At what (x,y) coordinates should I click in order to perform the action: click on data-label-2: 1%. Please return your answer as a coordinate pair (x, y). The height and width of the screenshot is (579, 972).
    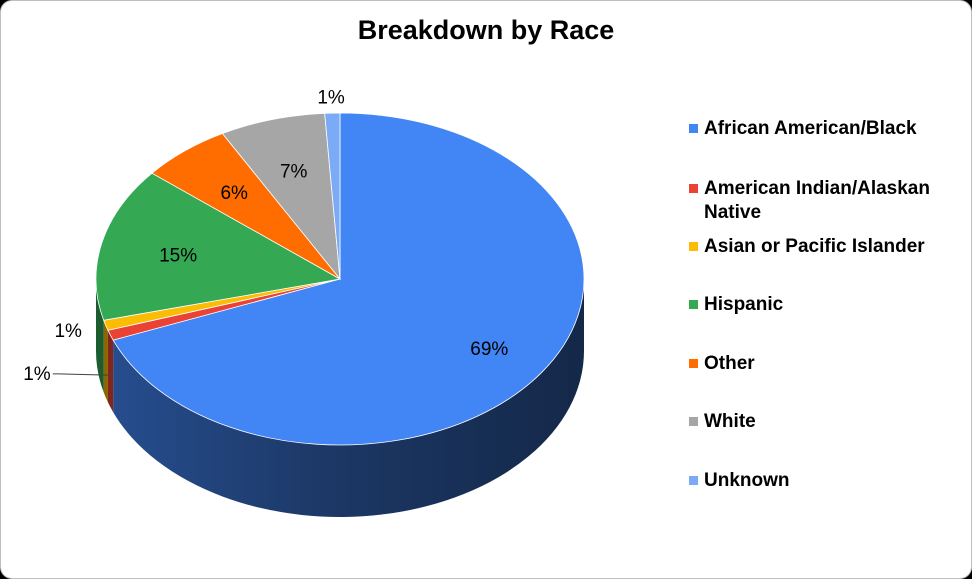
    Looking at the image, I should click on (68, 331).